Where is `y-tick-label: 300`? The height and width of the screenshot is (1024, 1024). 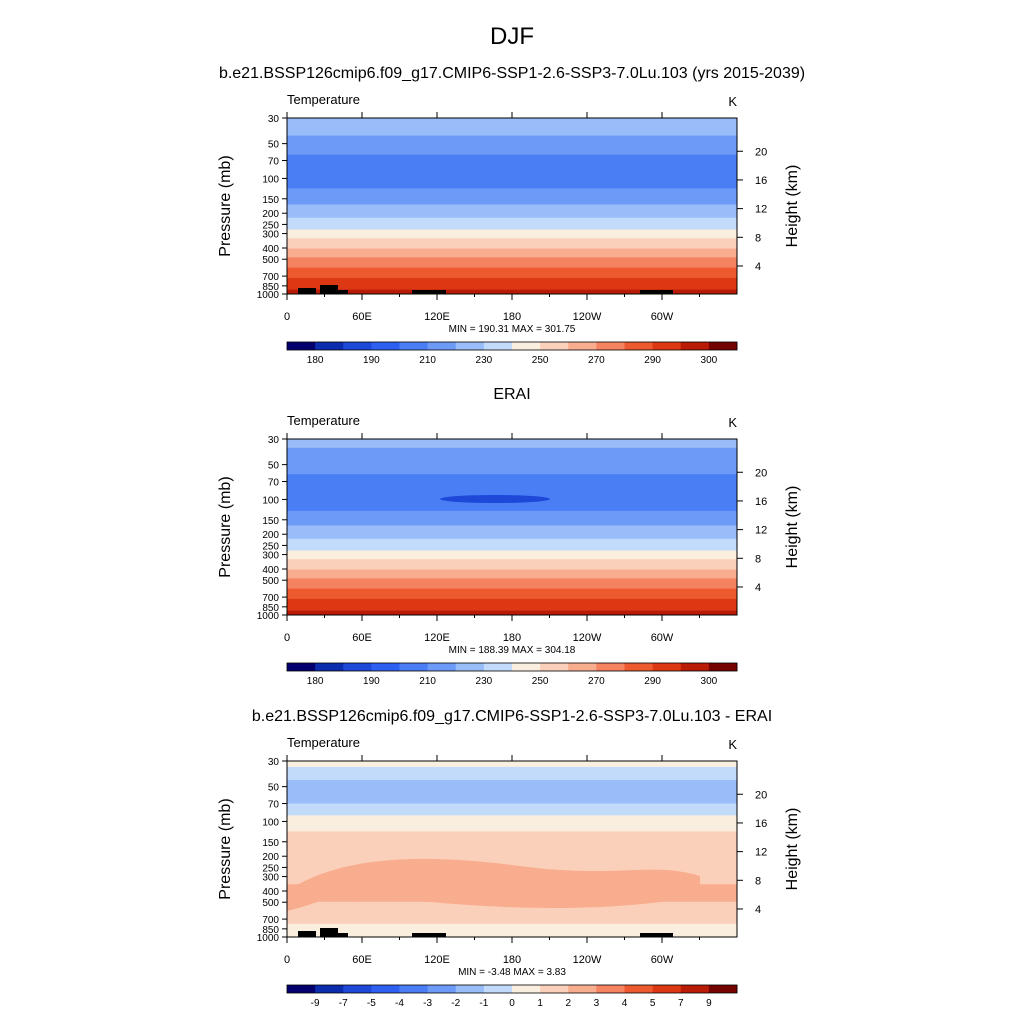 y-tick-label: 300 is located at coordinates (270, 878).